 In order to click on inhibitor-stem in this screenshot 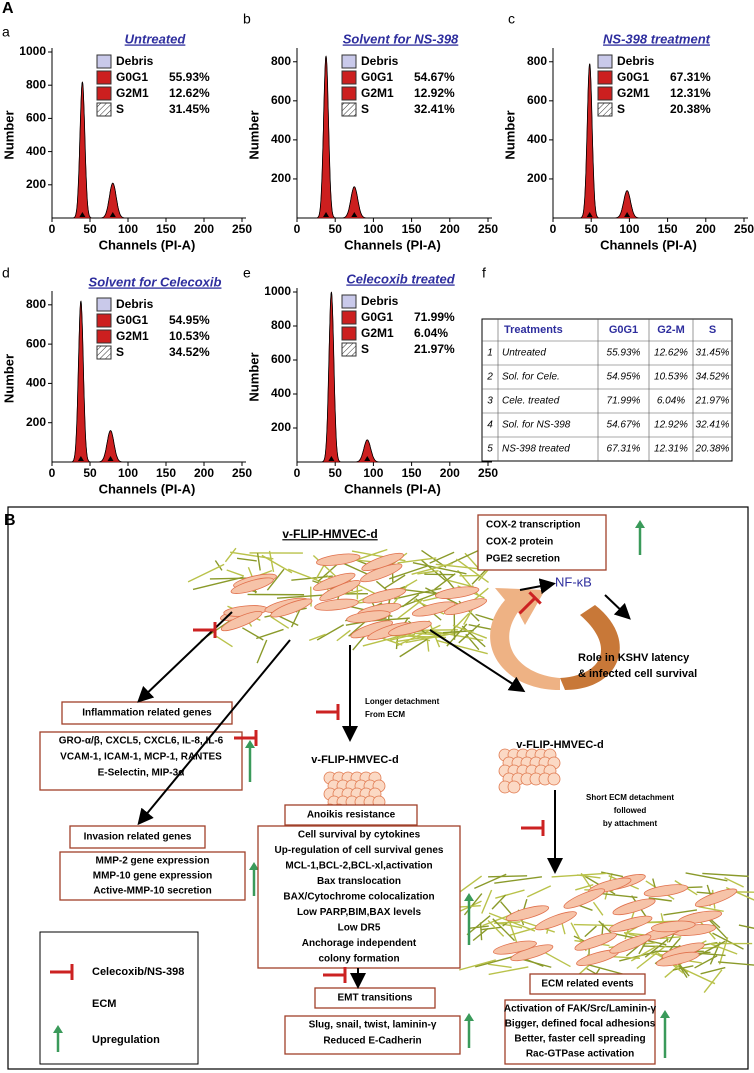, I will do `click(527, 605)`.